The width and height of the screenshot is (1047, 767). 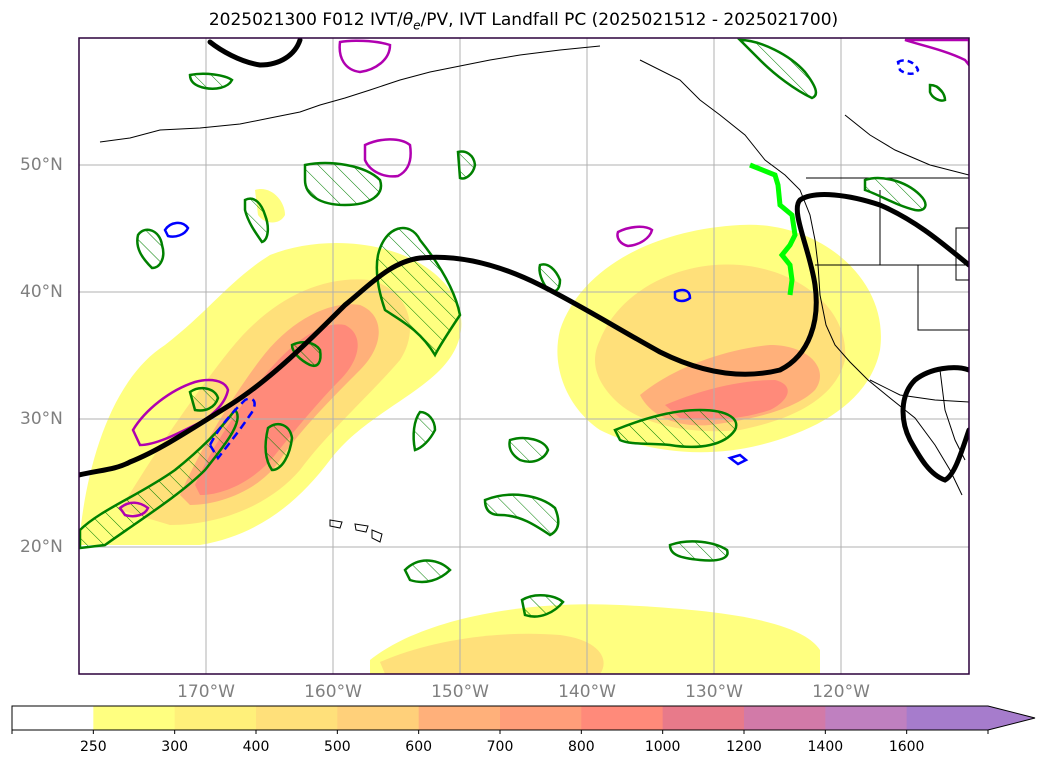 I want to click on colorbar-level-label: 500, so click(x=337, y=747).